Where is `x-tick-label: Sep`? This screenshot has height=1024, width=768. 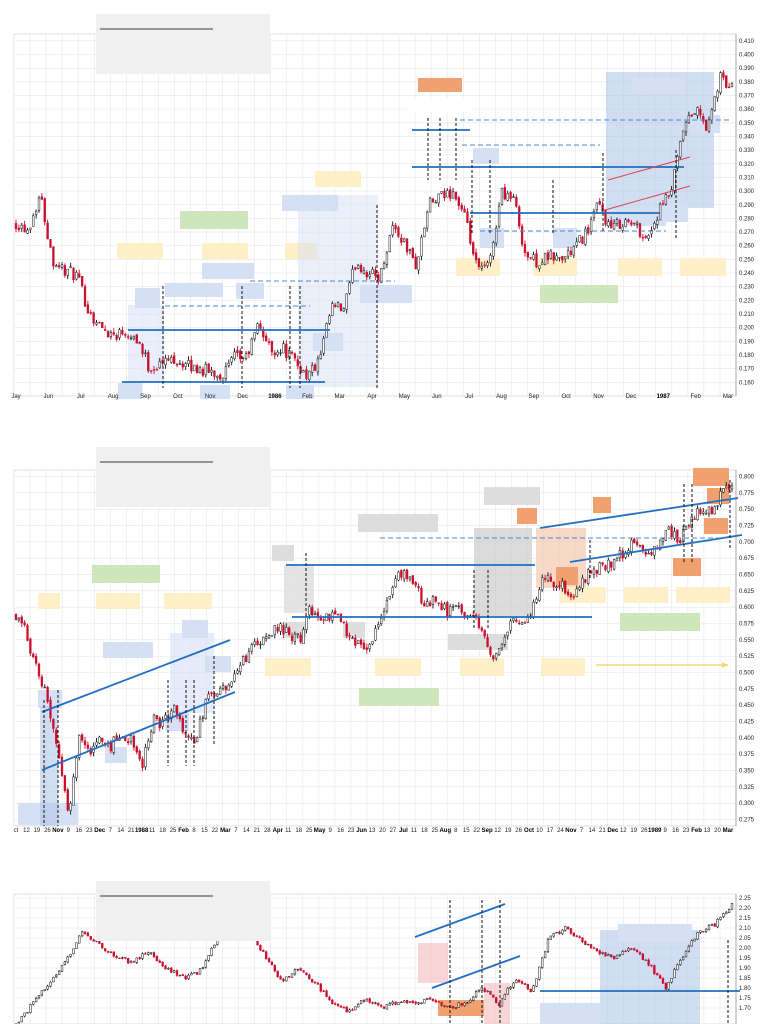 x-tick-label: Sep is located at coordinates (145, 397).